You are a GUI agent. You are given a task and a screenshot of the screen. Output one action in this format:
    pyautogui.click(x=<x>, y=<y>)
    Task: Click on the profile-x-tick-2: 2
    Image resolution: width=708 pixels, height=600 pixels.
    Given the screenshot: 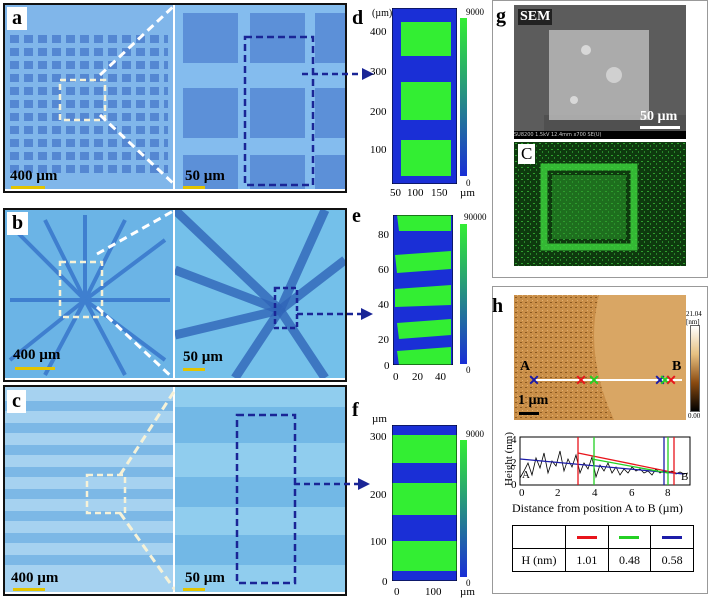 What is the action you would take?
    pyautogui.click(x=558, y=493)
    